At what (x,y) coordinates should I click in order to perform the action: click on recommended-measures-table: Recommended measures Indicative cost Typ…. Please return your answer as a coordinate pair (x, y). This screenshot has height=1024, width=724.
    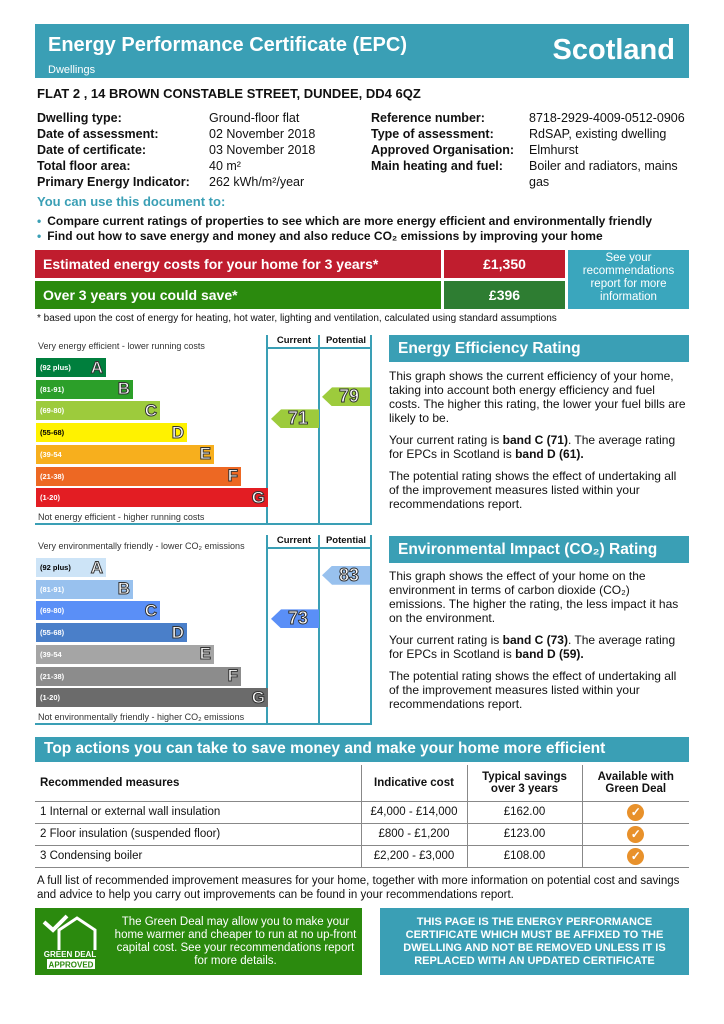
    Looking at the image, I should click on (362, 816).